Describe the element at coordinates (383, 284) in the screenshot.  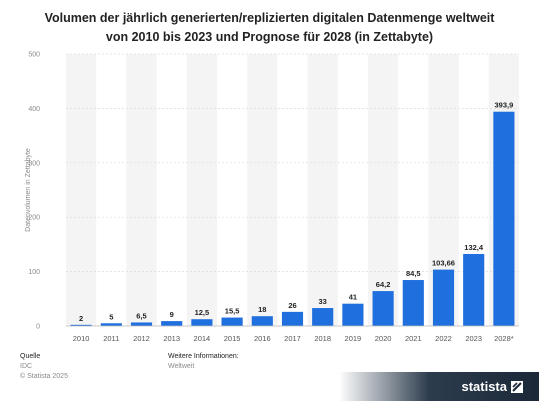
I see `data-label: 64,2` at that location.